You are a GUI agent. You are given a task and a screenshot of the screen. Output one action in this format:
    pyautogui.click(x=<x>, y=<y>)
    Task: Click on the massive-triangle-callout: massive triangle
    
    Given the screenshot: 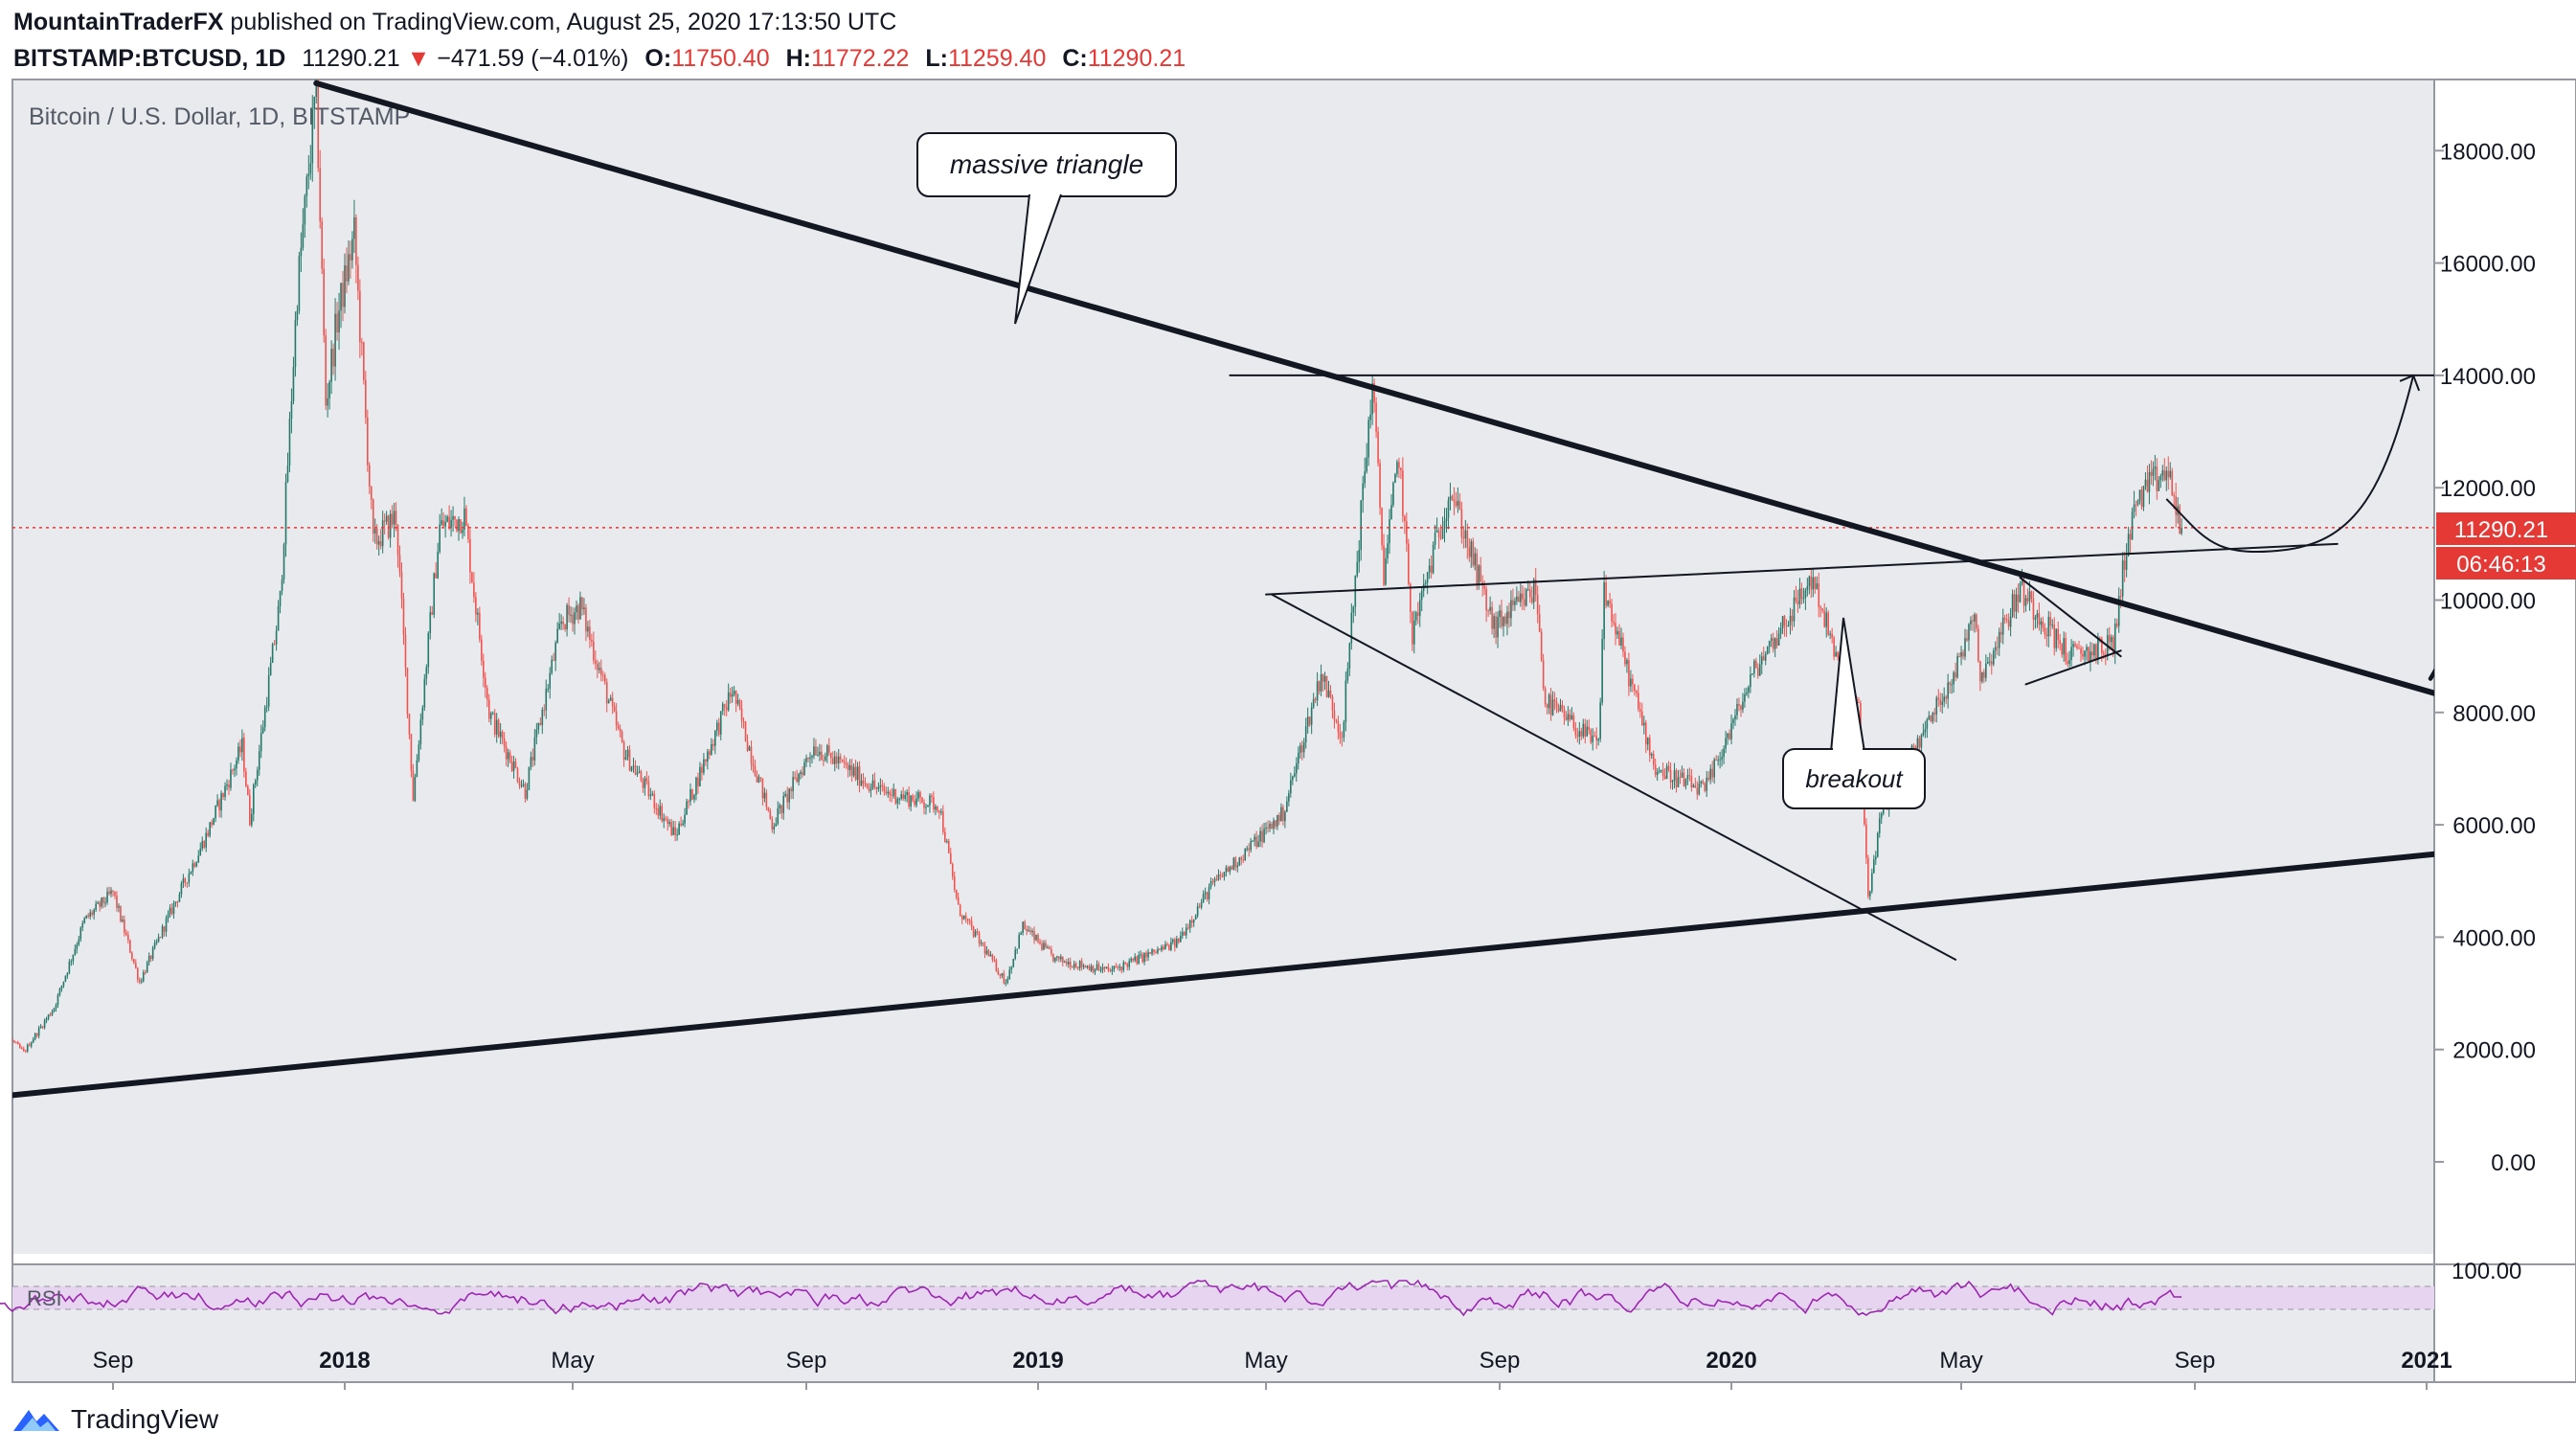 What is the action you would take?
    pyautogui.click(x=1046, y=228)
    